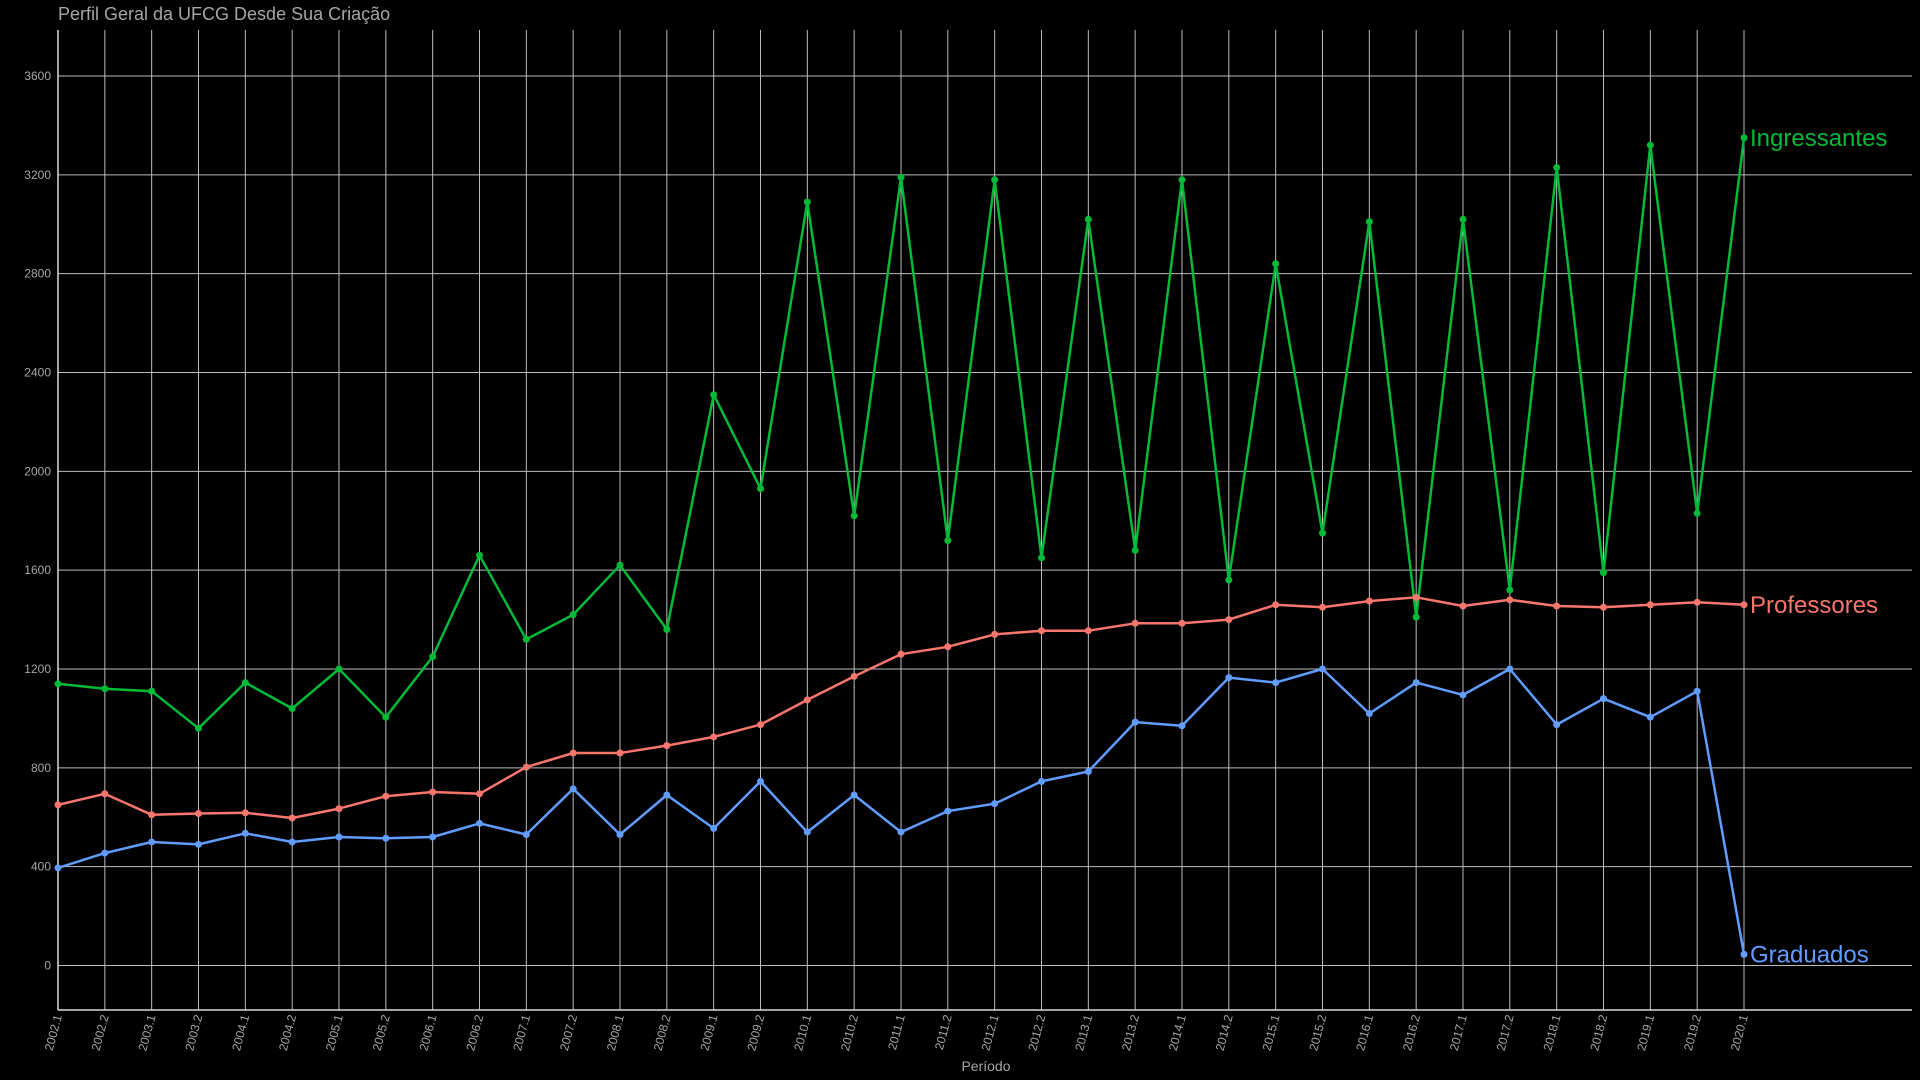  Describe the element at coordinates (943, 1032) in the screenshot. I see `x-tick-label: 2011.2` at that location.